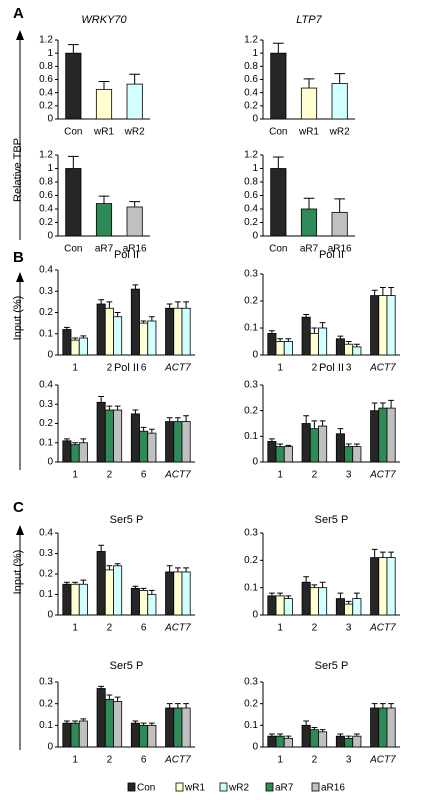 Image resolution: width=422 pixels, height=800 pixels. What do you see at coordinates (134, 132) in the screenshot?
I see `x-tick-label: wR2` at bounding box center [134, 132].